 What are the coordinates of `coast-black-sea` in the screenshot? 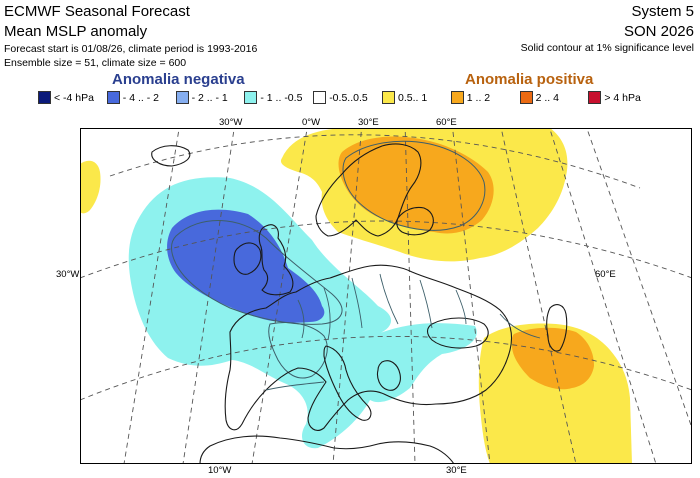 It's located at (457, 333).